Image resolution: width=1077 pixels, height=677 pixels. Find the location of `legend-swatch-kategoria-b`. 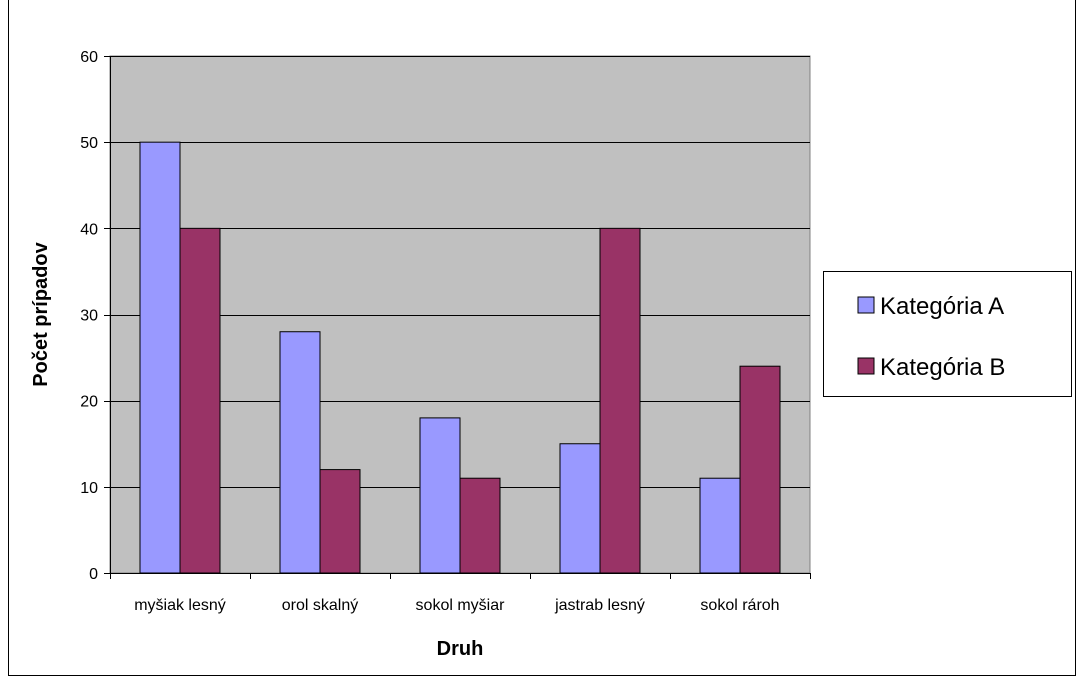

legend-swatch-kategoria-b is located at coordinates (866, 366).